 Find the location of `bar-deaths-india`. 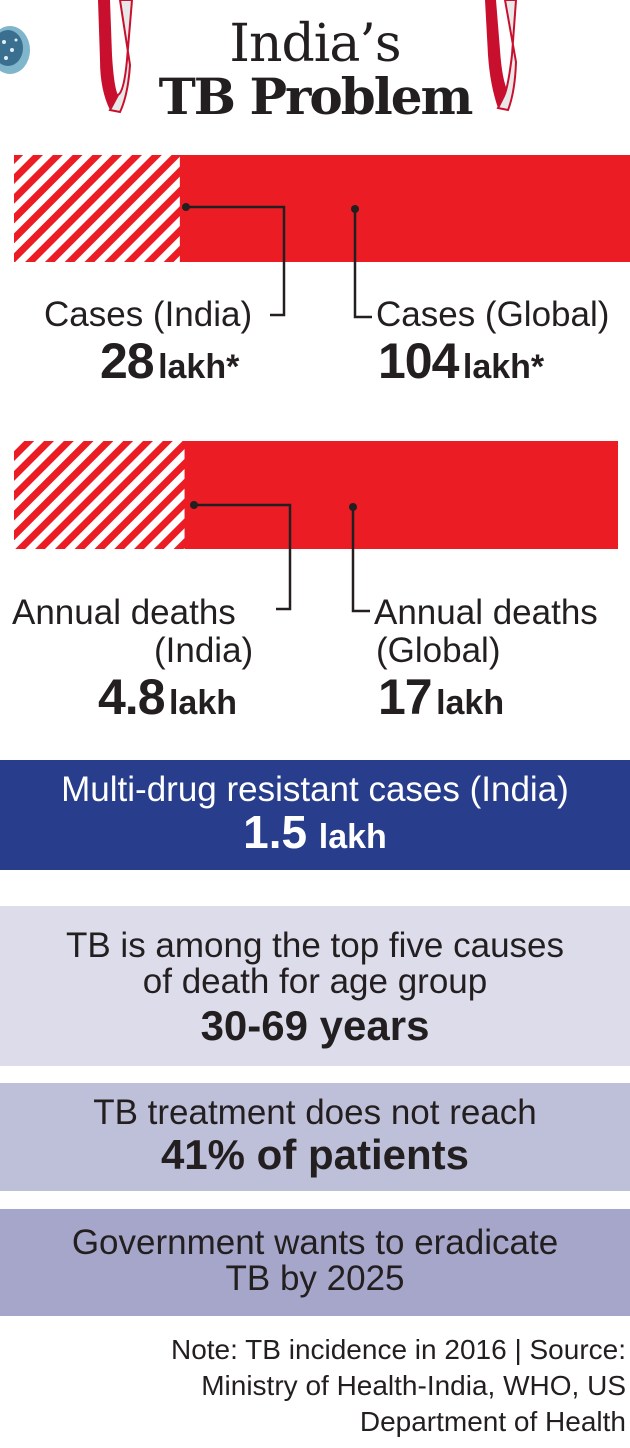

bar-deaths-india is located at coordinates (99, 495).